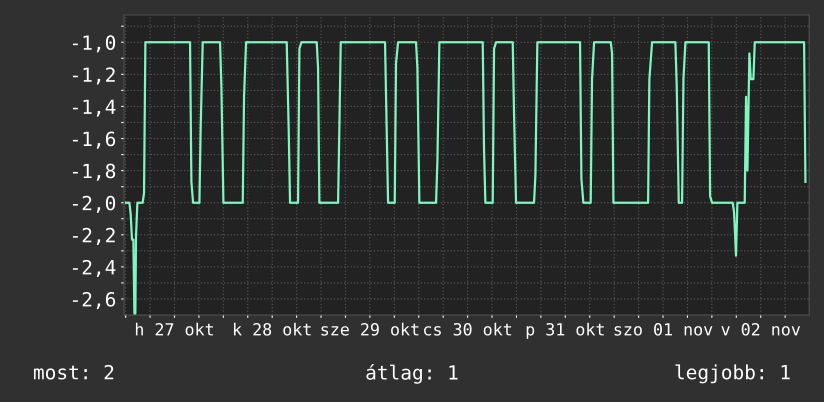 The image size is (824, 402). Describe the element at coordinates (94, 269) in the screenshot. I see `y-tick-label: -2,4` at that location.